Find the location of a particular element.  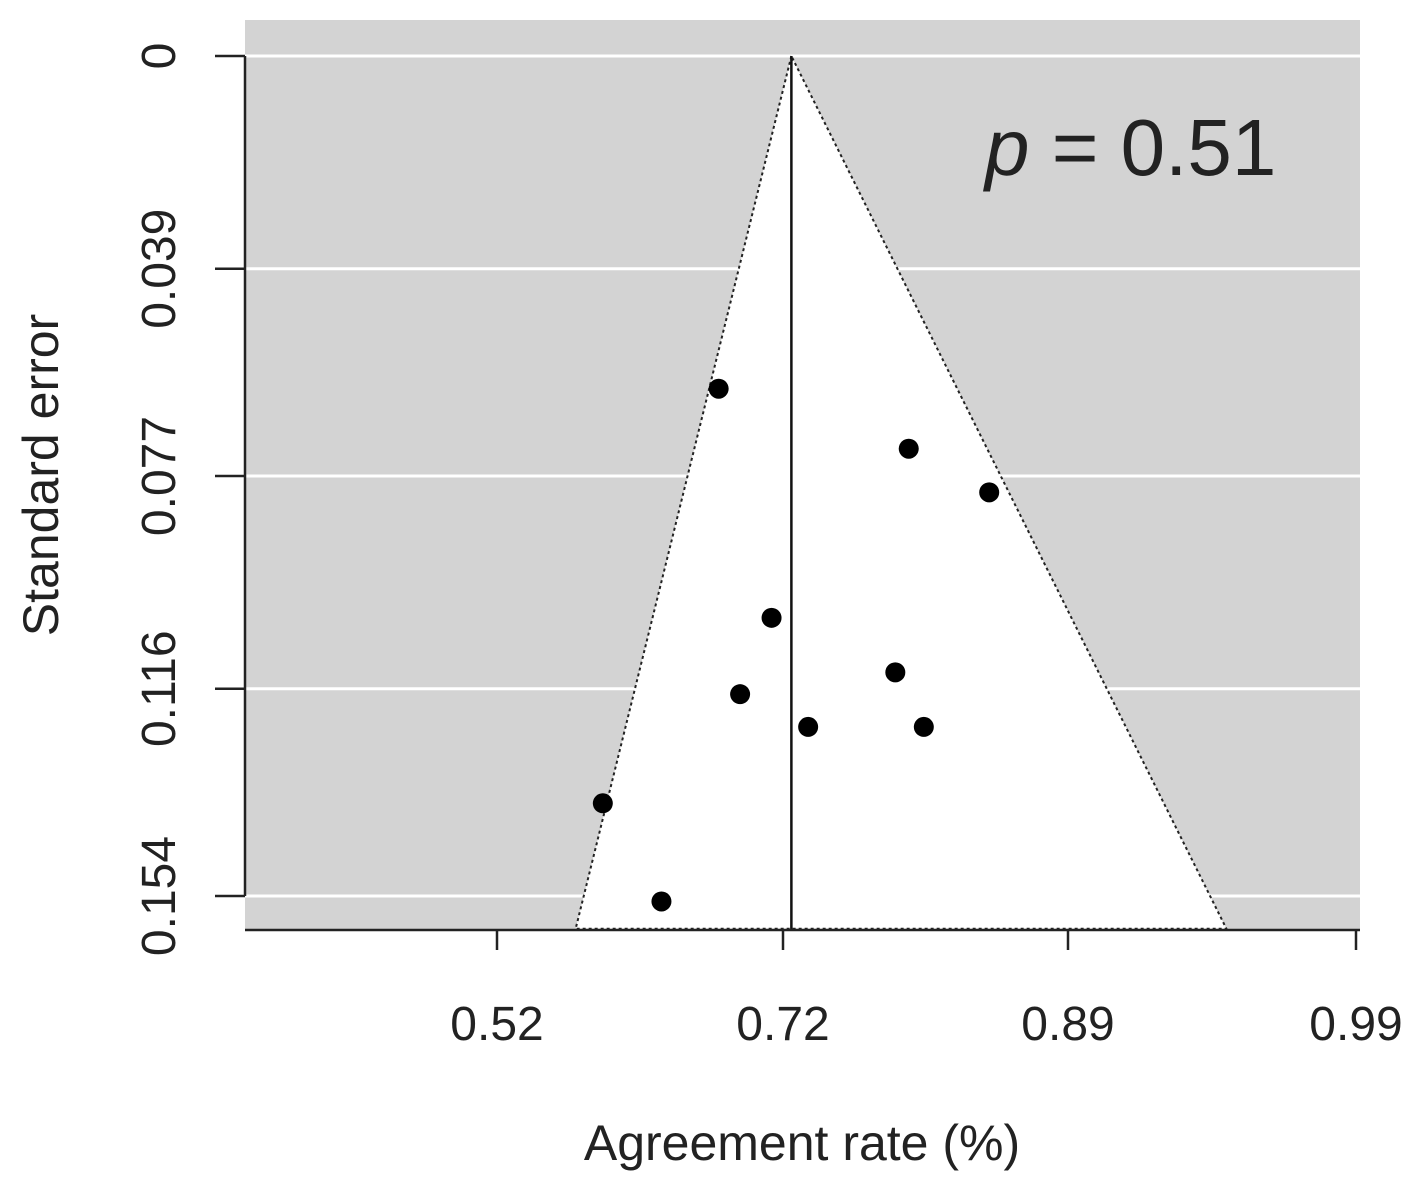

x-tick-label-2: 0.89 is located at coordinates (1067, 1024).